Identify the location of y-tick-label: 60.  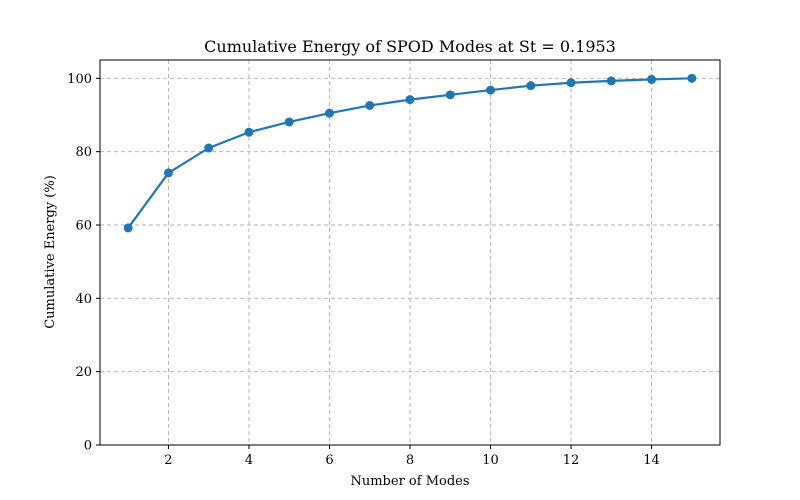
(83, 226).